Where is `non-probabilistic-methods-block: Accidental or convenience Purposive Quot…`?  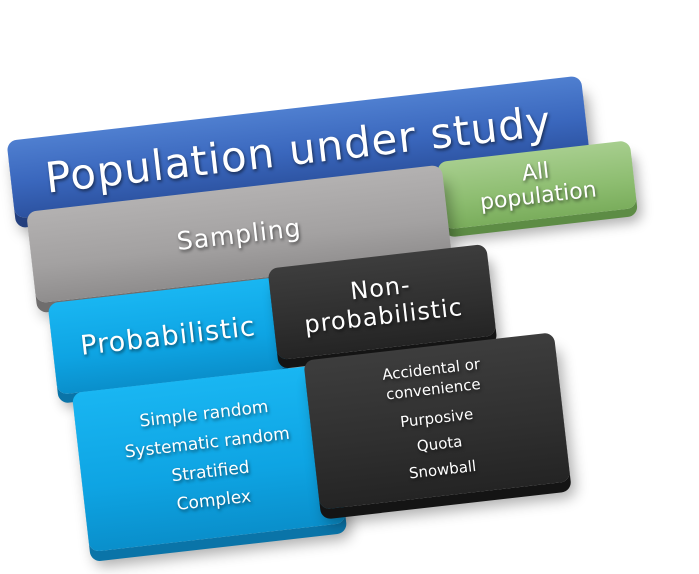
non-probabilistic-methods-block: Accidental or convenience Purposive Quot… is located at coordinates (437, 421).